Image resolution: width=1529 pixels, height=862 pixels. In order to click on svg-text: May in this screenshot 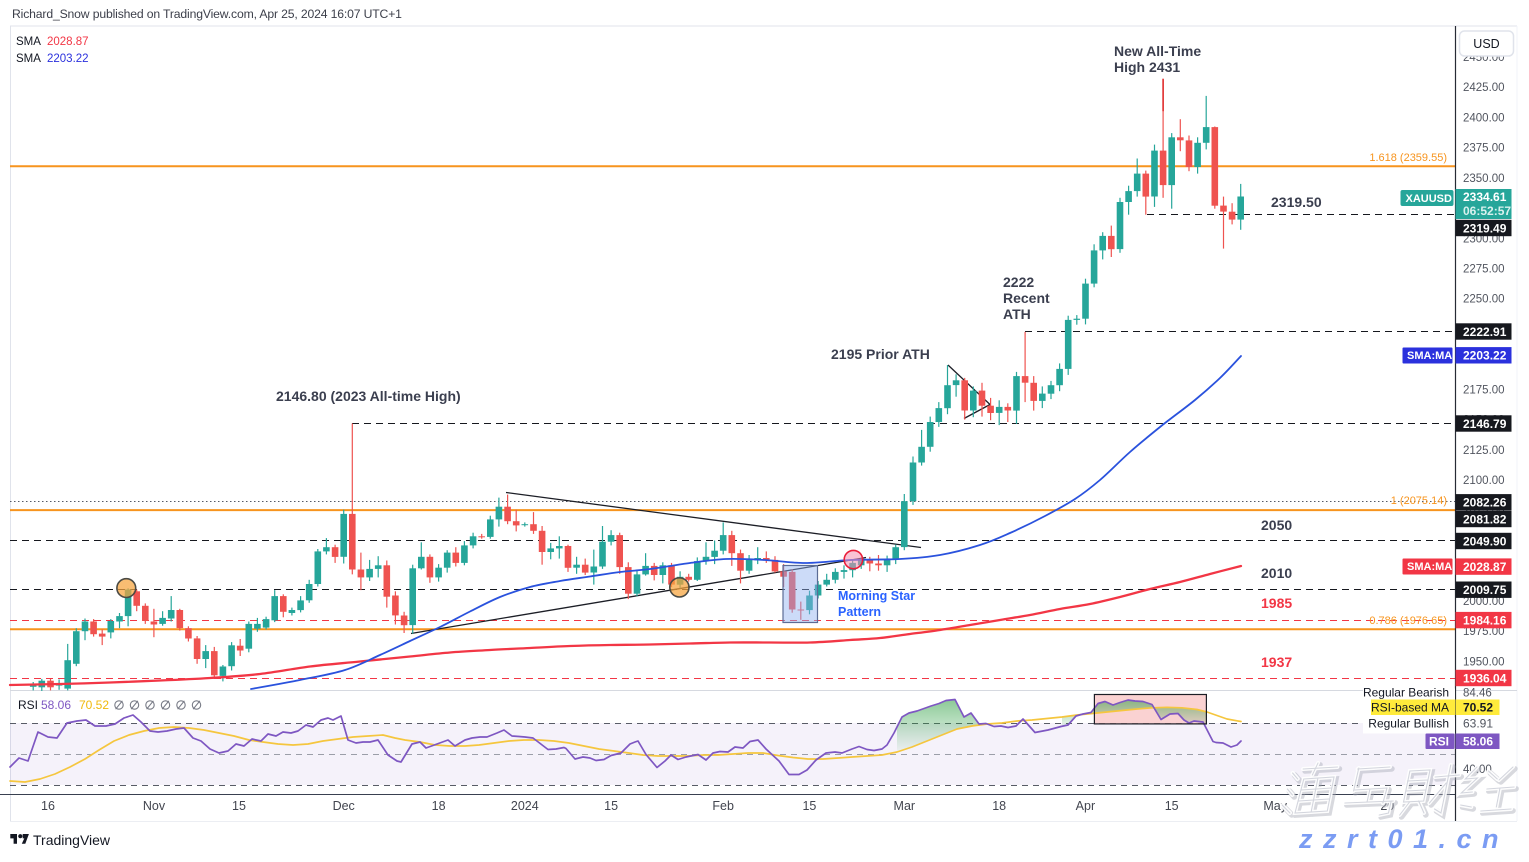, I will do `click(1275, 806)`.